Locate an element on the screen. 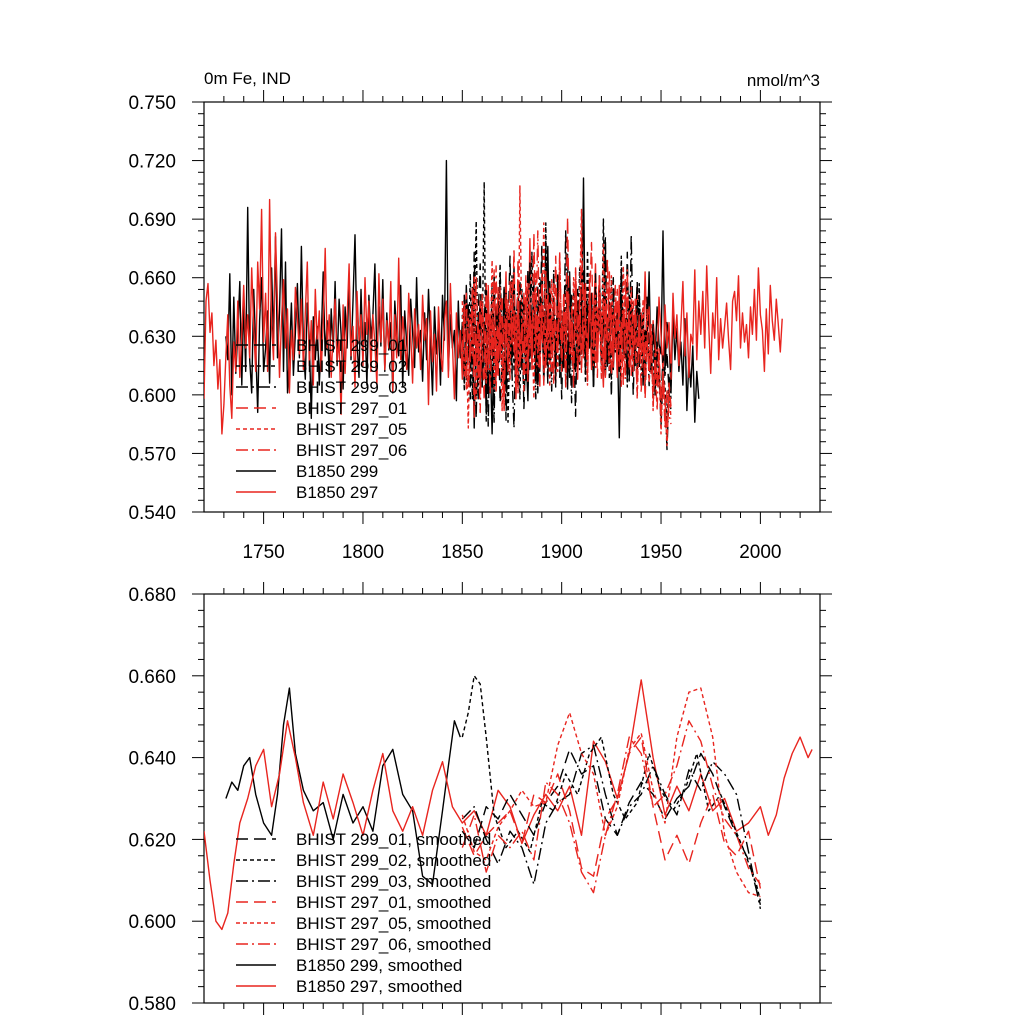  y-tick-label: 0.690 is located at coordinates (152, 220).